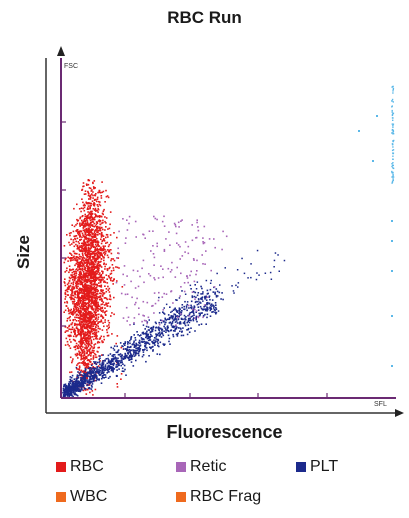 The width and height of the screenshot is (409, 518). Describe the element at coordinates (218, 497) in the screenshot. I see `legend-item-rbc-frag: RBC Frag` at that location.